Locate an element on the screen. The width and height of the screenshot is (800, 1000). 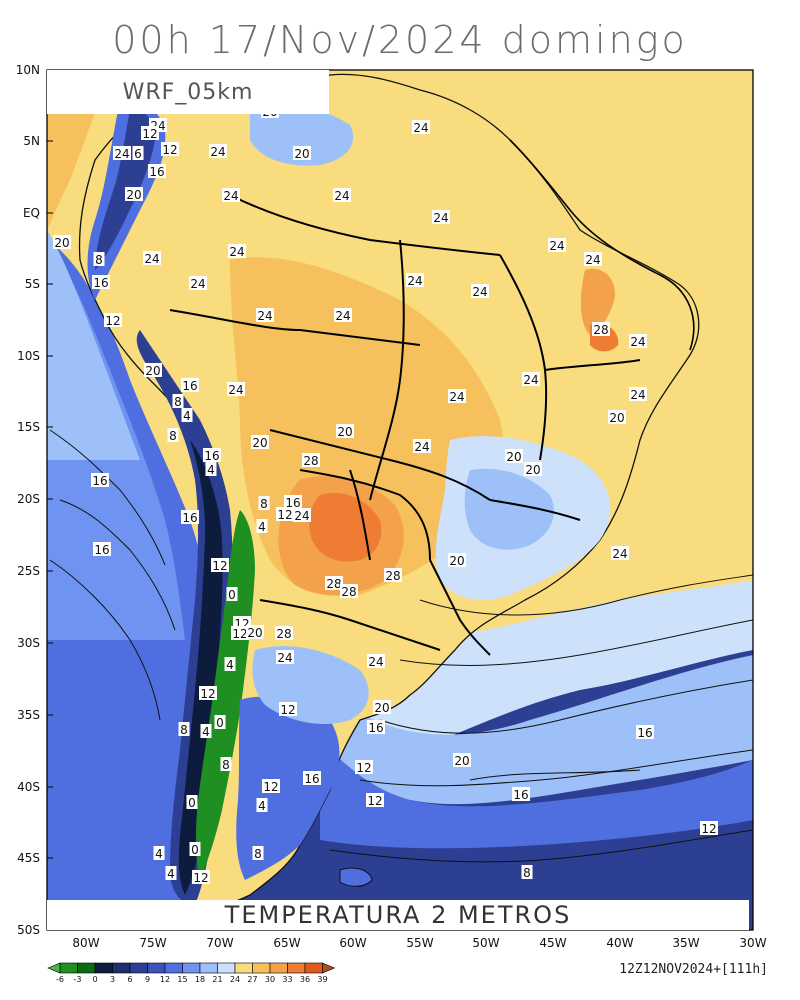
colorbar-tick-label: 33 is located at coordinates (287, 979).